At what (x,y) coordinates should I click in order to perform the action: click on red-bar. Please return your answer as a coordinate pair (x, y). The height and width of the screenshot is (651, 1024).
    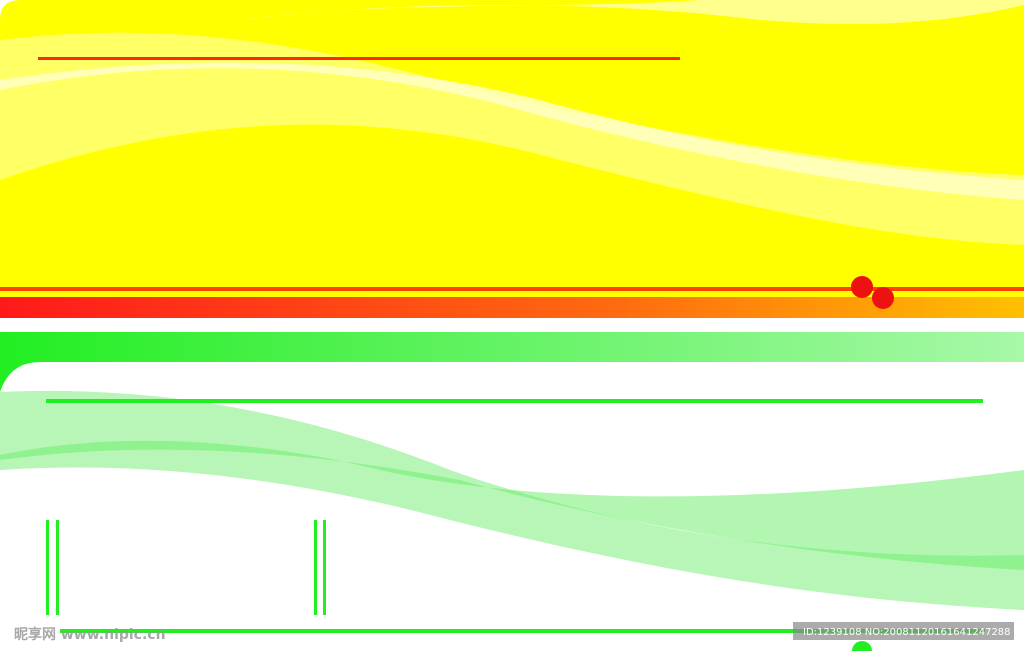
    Looking at the image, I should click on (512, 307).